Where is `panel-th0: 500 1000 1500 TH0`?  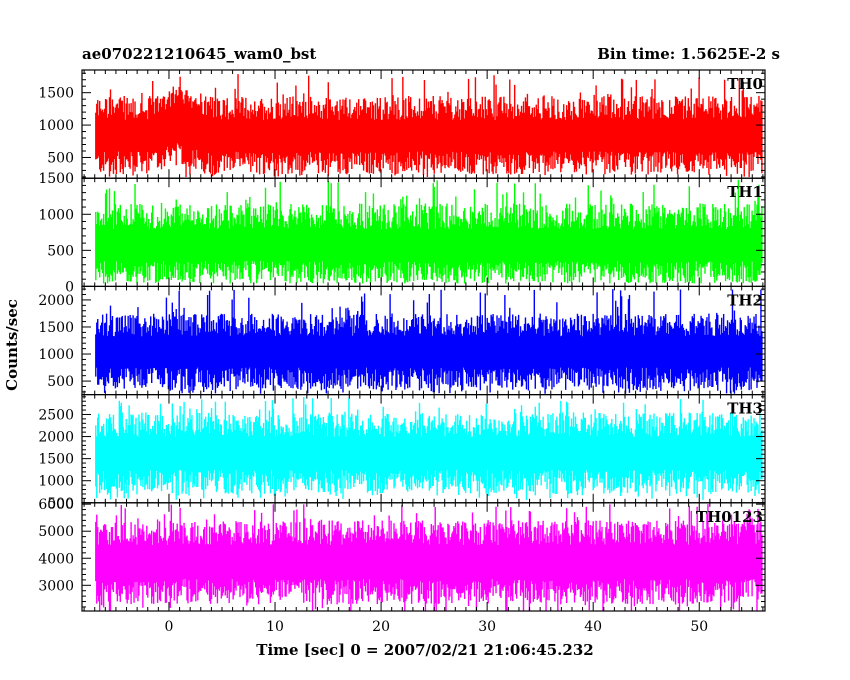 panel-th0: 500 1000 1500 TH0 is located at coordinates (402, 124).